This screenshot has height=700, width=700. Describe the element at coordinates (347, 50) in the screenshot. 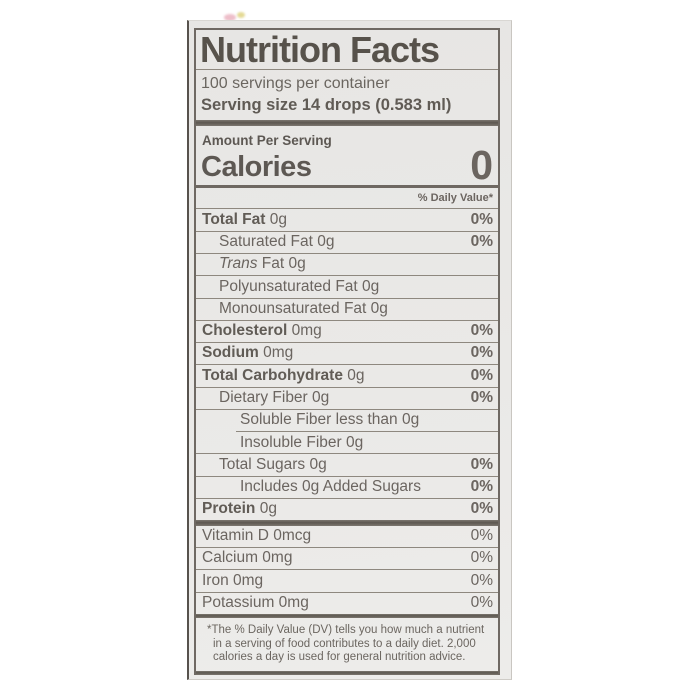

I see `label-title: Nutrition Facts` at that location.